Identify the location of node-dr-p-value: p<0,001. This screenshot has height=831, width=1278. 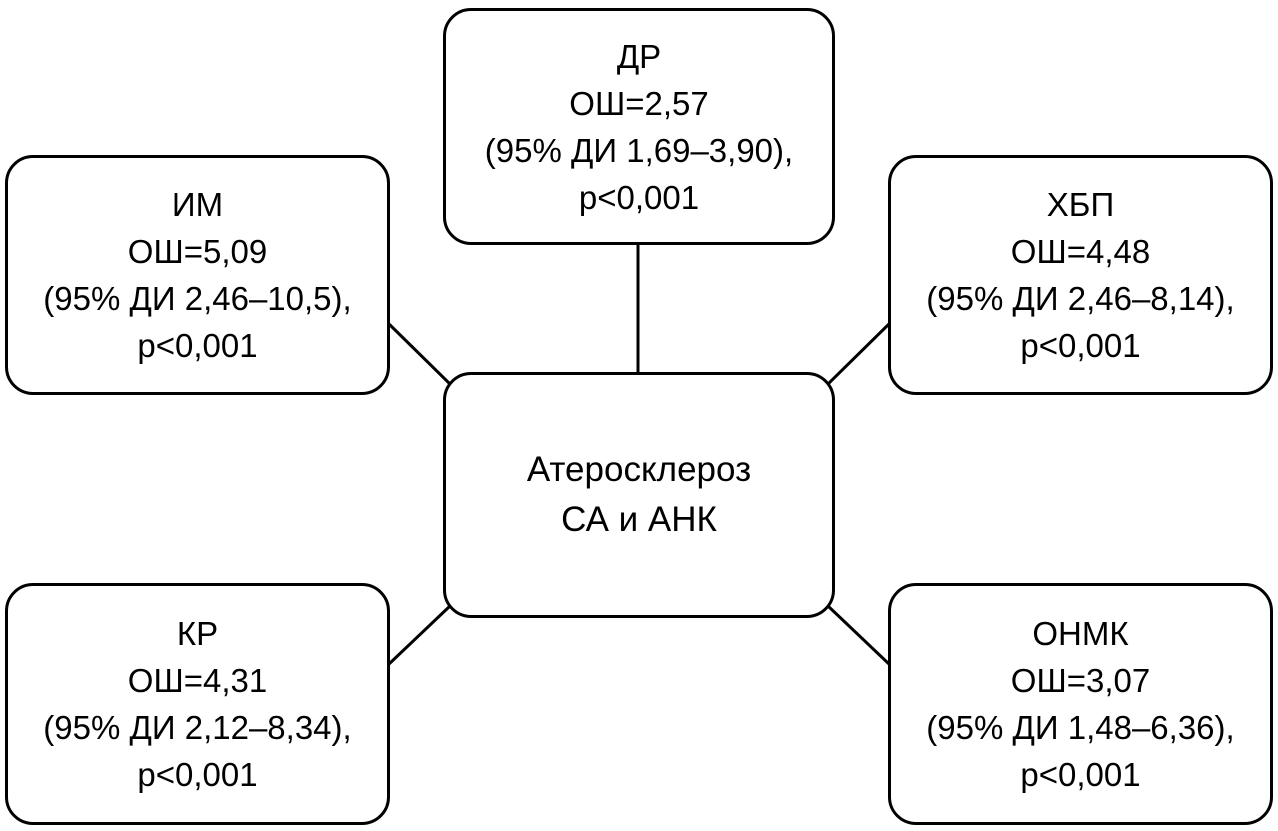
(639, 197).